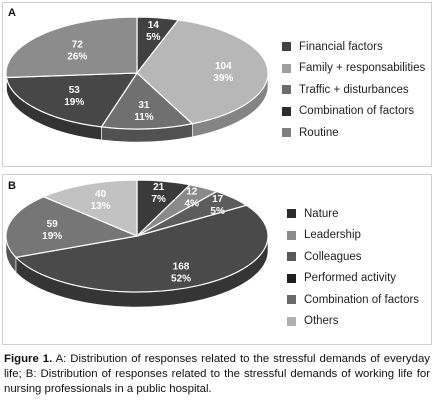  Describe the element at coordinates (362, 299) in the screenshot. I see `legend-b-label-4: Combination of factors` at that location.